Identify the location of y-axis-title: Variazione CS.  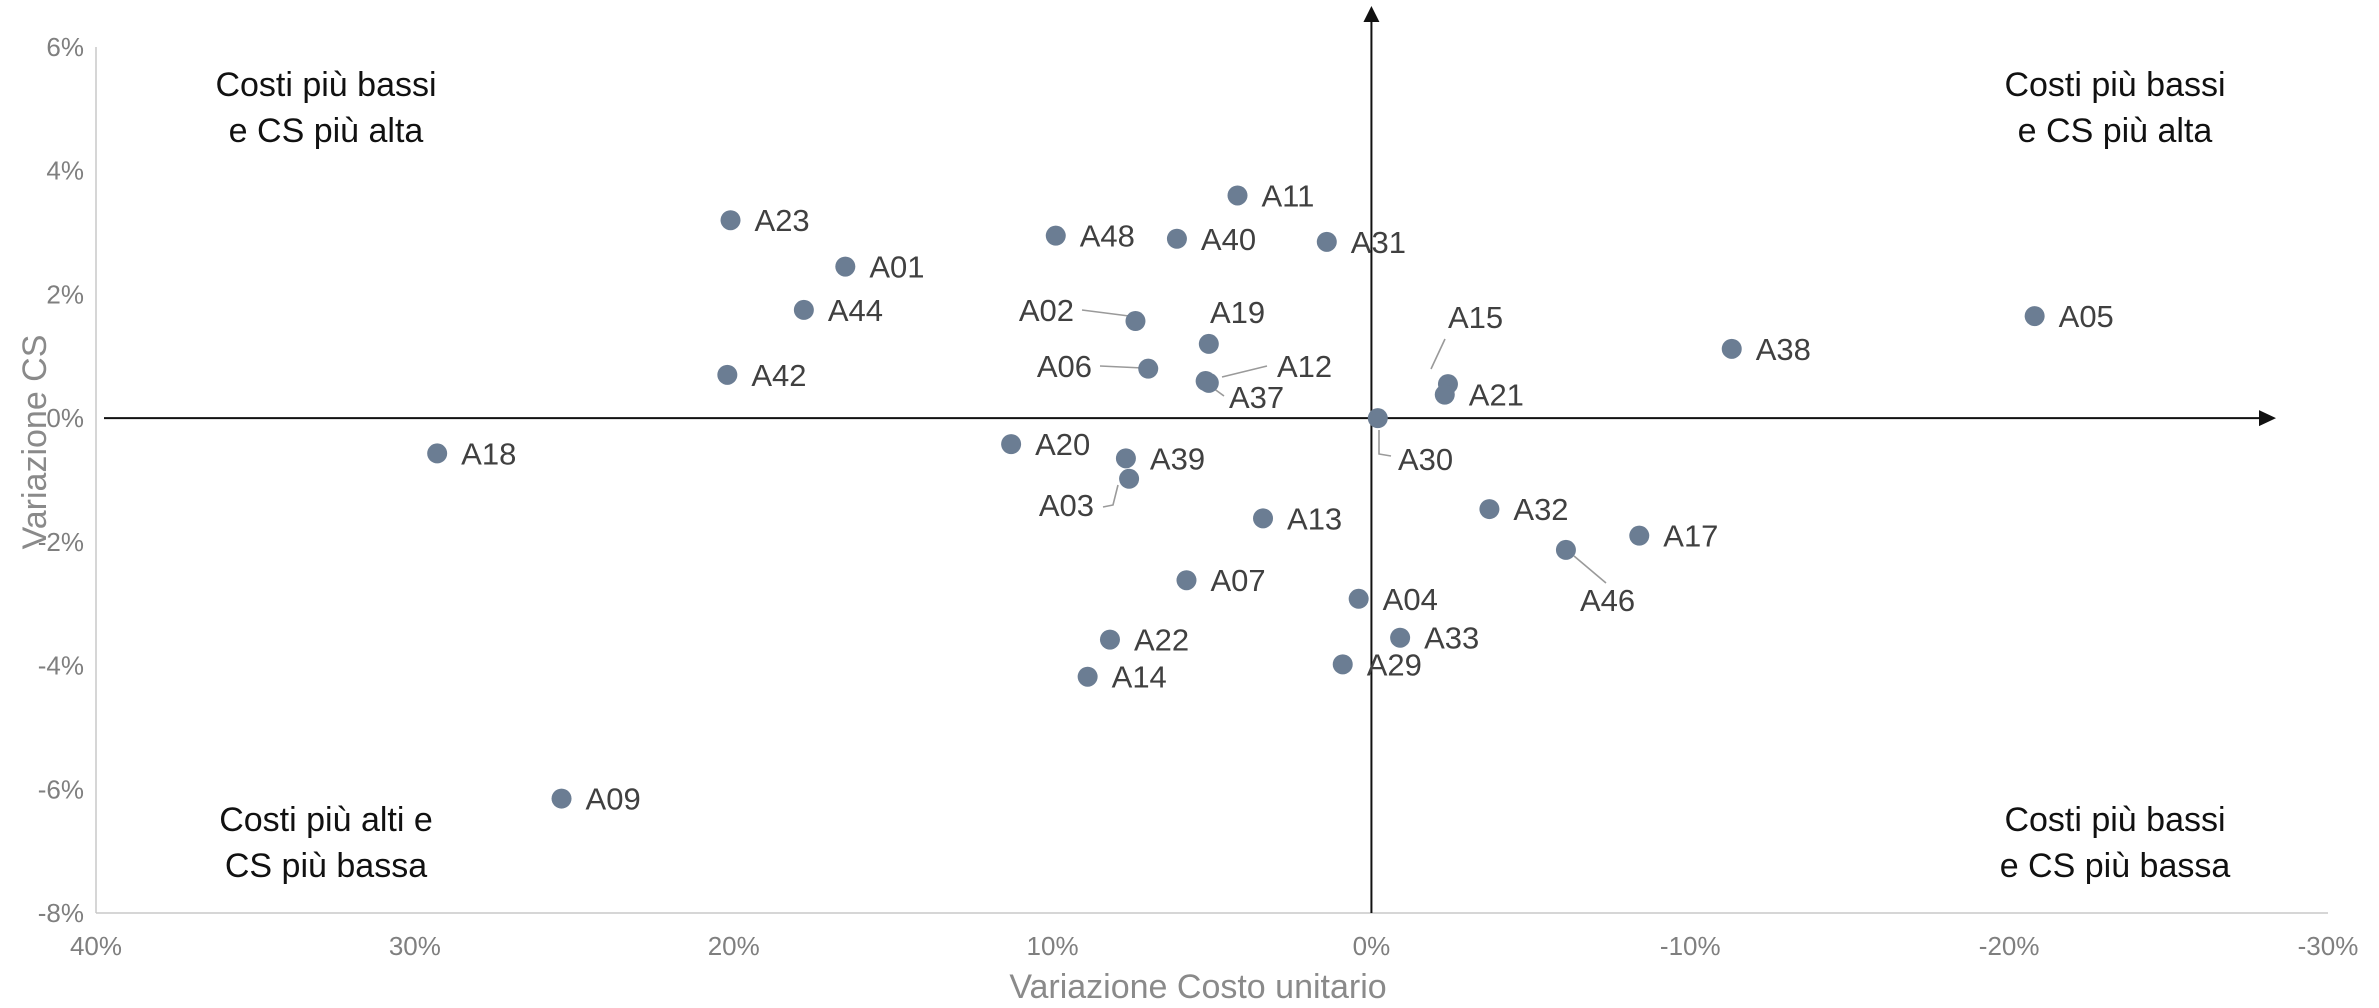
(35, 442).